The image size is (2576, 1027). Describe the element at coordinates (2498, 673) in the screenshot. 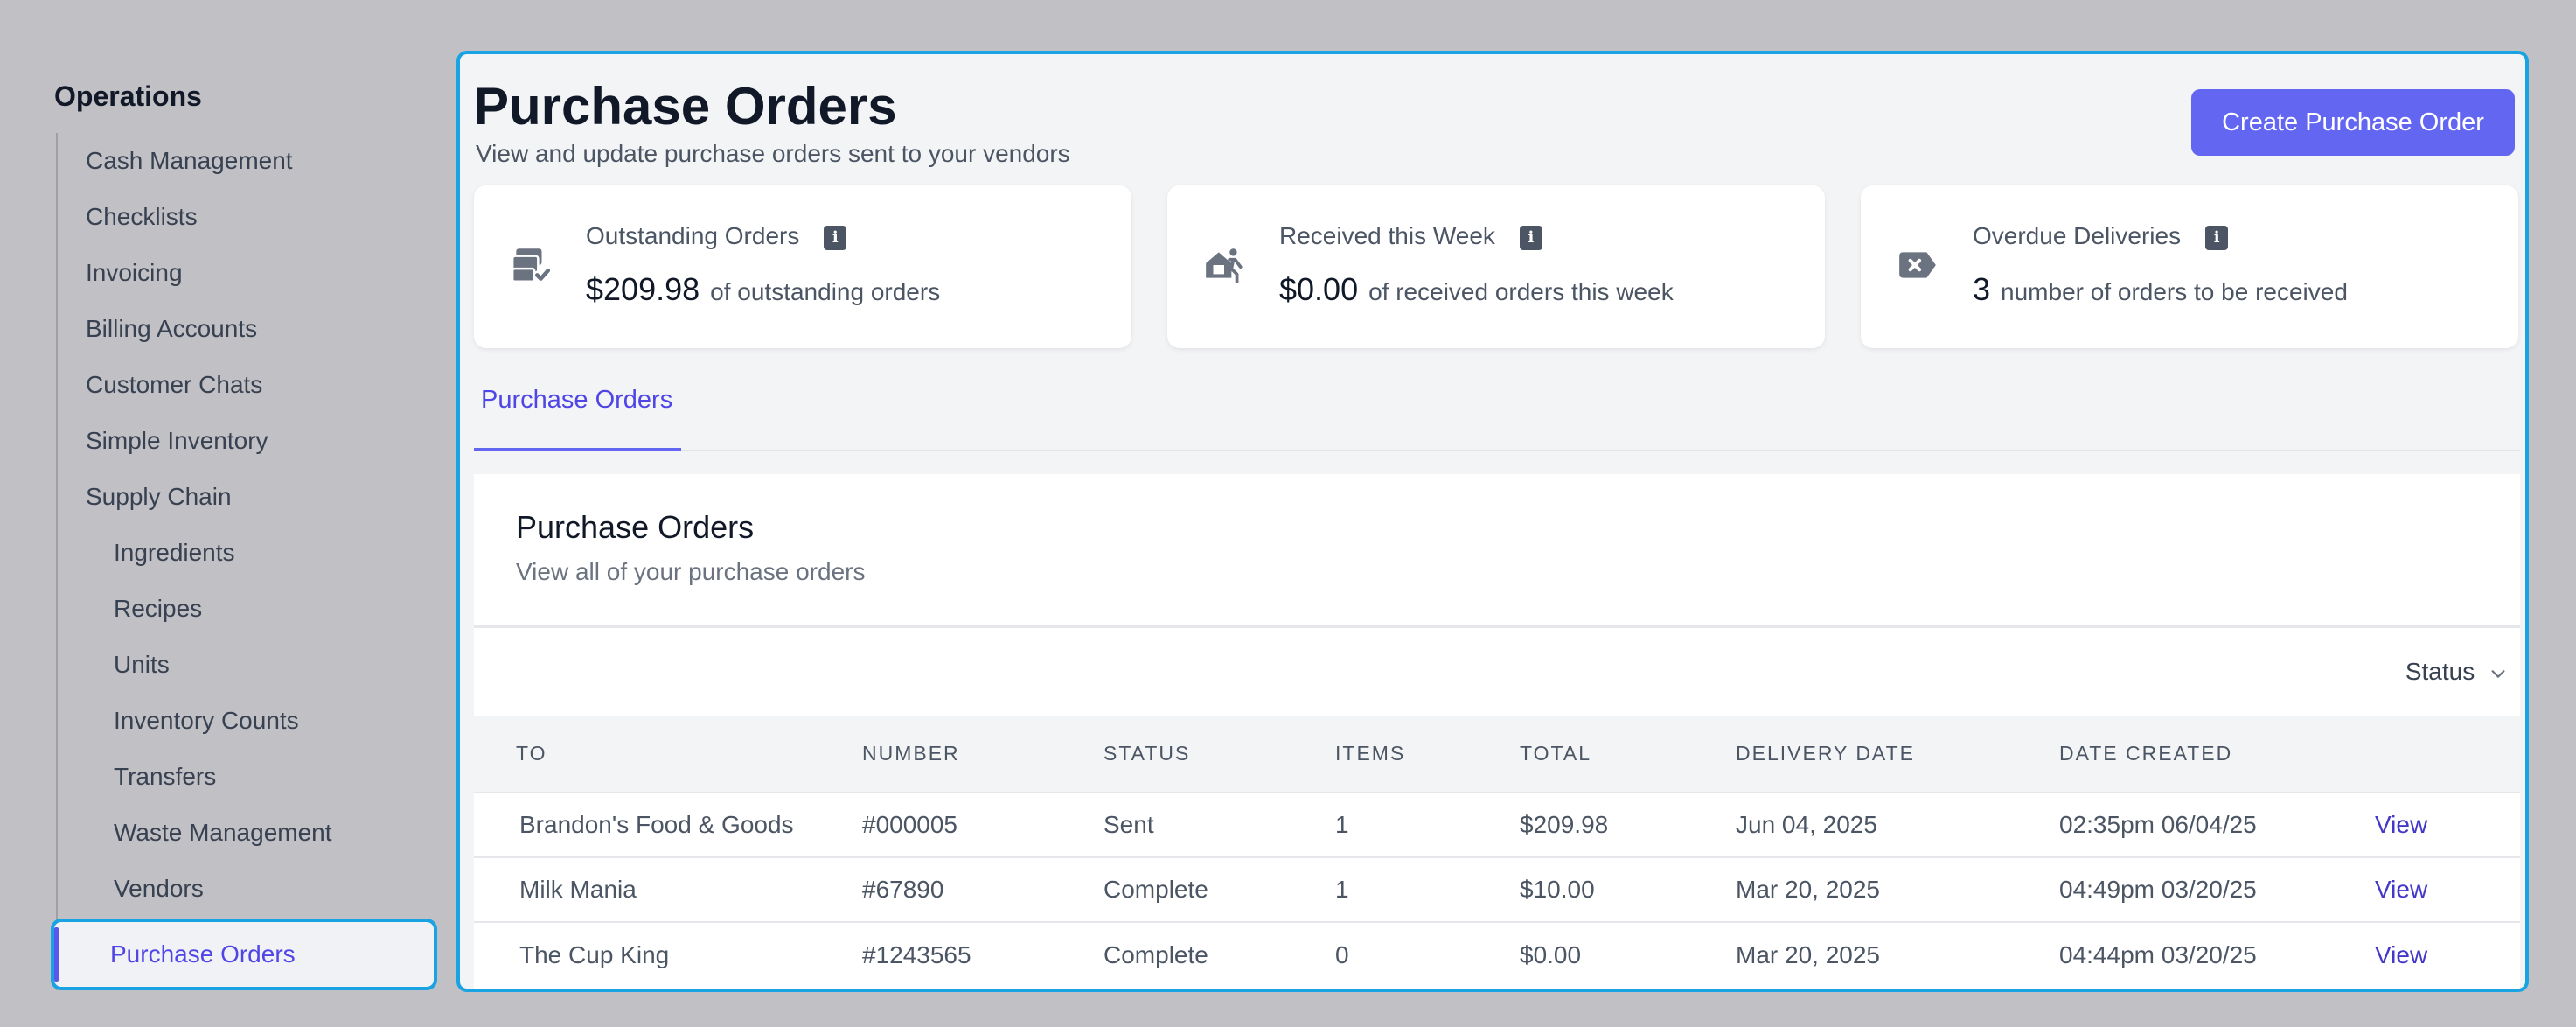

I see `chevron-down-icon` at that location.